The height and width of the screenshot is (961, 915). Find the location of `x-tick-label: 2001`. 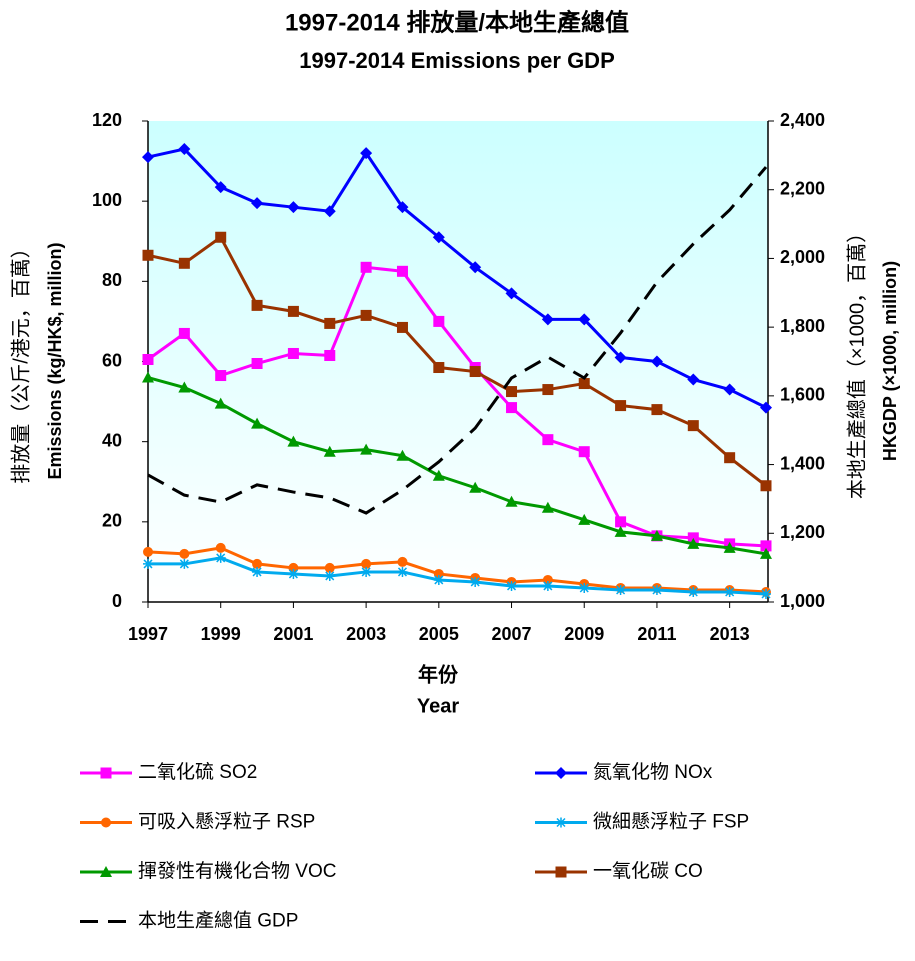

x-tick-label: 2001 is located at coordinates (293, 634).